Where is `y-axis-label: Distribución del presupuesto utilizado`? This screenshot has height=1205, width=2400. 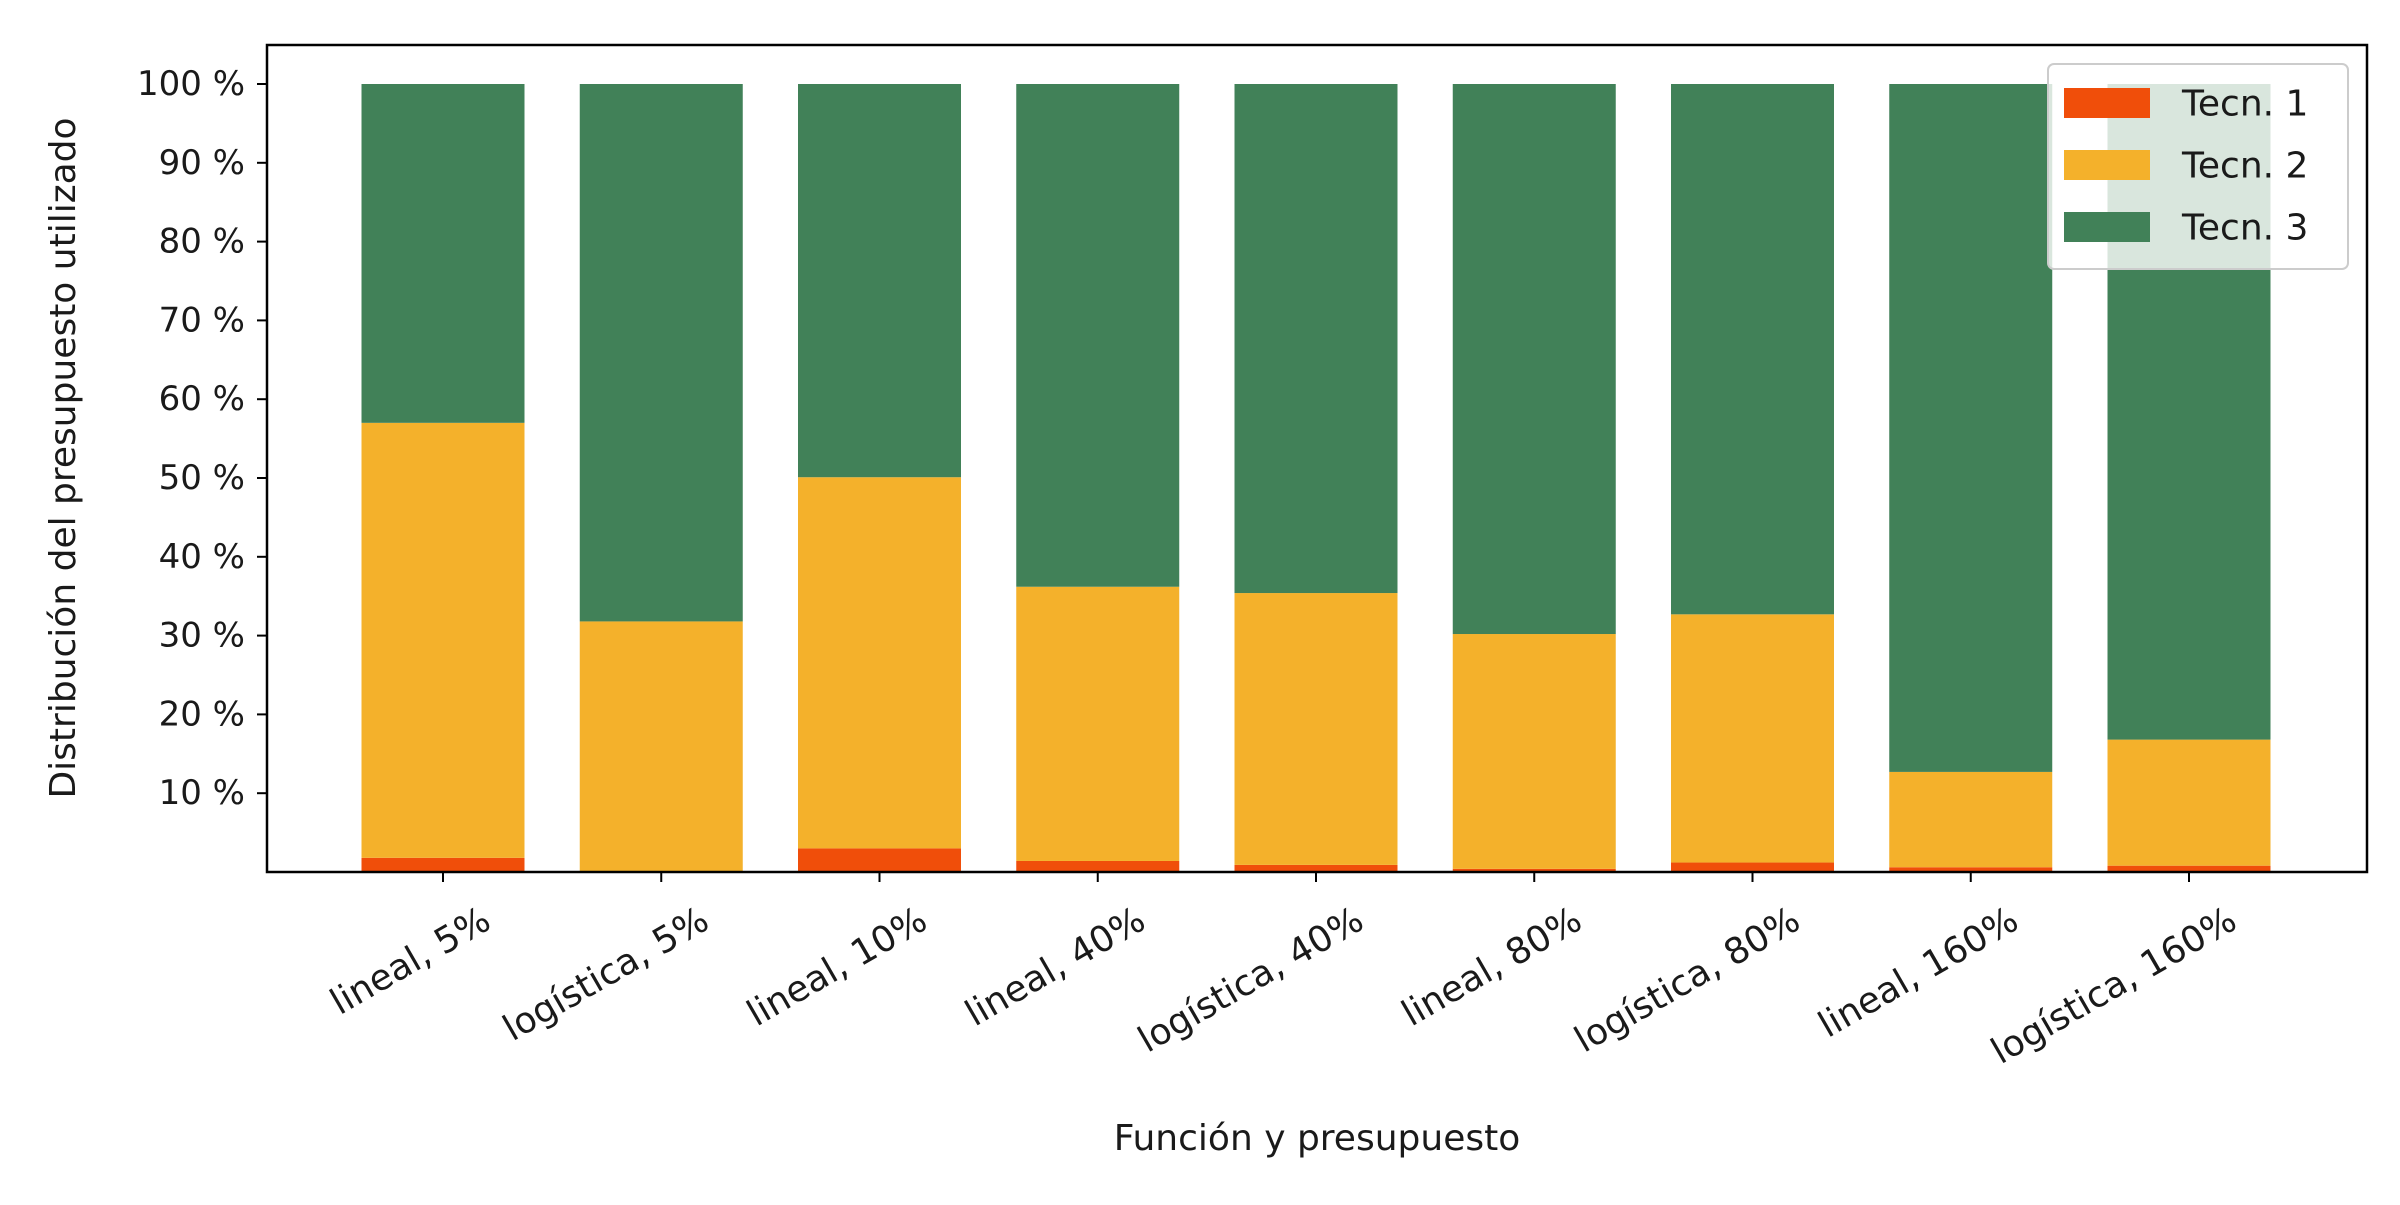 y-axis-label: Distribución del presupuesto utilizado is located at coordinates (63, 457).